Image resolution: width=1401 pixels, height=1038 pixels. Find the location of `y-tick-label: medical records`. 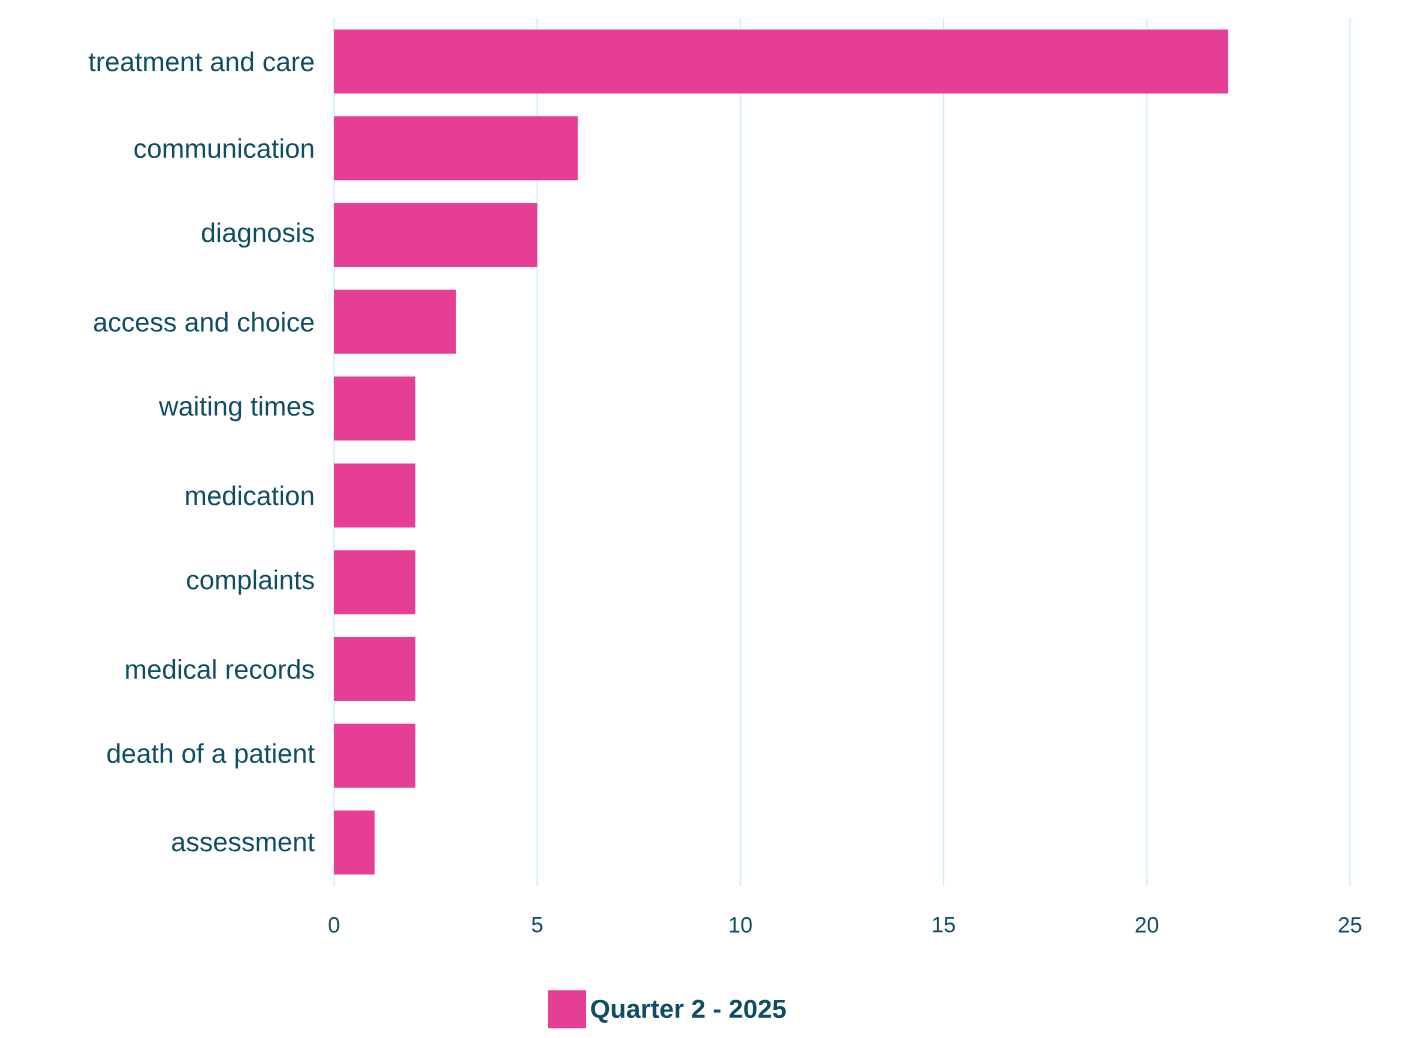

y-tick-label: medical records is located at coordinates (220, 669).